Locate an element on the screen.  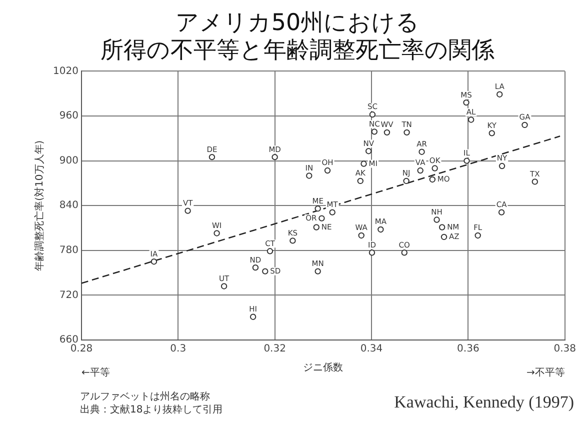
x-tick-label: 0.38 is located at coordinates (565, 349).